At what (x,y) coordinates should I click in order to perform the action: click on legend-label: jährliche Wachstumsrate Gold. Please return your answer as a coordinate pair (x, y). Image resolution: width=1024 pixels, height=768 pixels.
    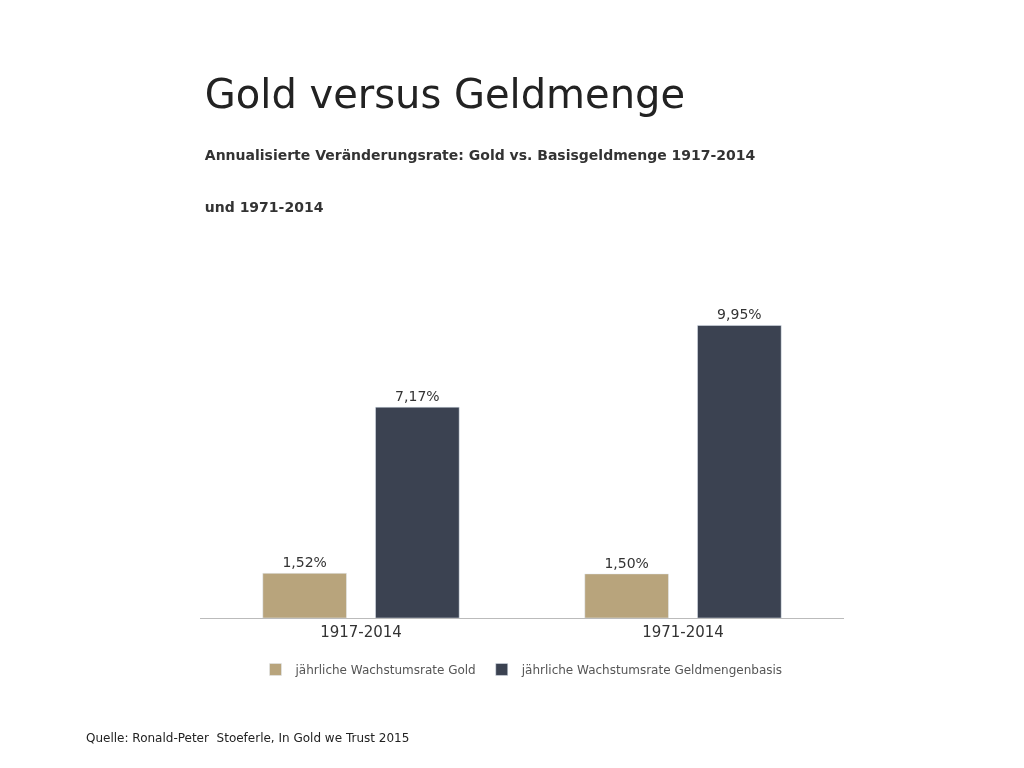
    Looking at the image, I should click on (385, 670).